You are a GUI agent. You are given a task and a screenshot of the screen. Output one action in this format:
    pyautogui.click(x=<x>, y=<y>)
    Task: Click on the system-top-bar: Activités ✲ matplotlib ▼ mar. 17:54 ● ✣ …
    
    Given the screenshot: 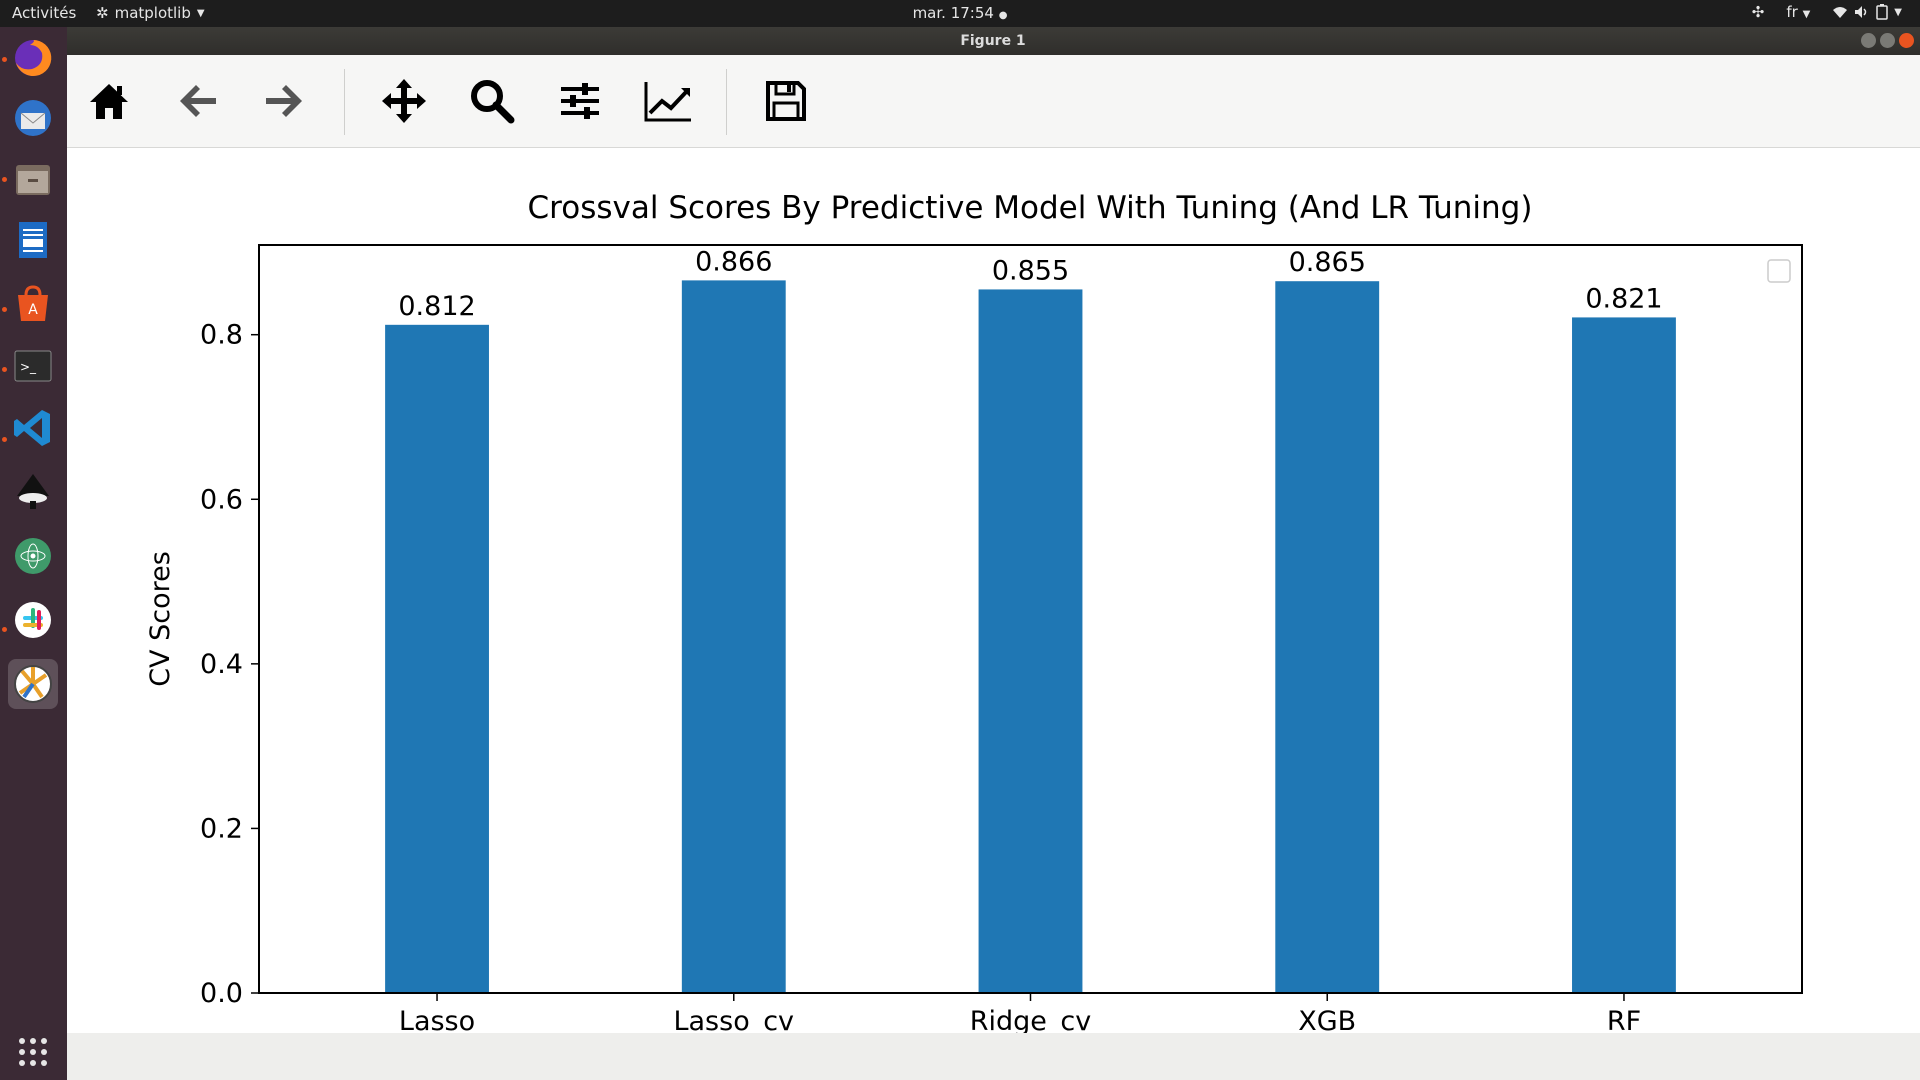 What is the action you would take?
    pyautogui.click(x=960, y=13)
    